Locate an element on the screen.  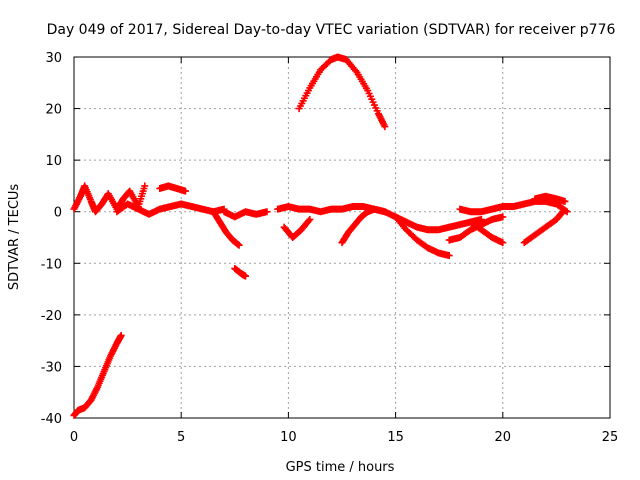
series-band-0-2h is located at coordinates (109, 199).